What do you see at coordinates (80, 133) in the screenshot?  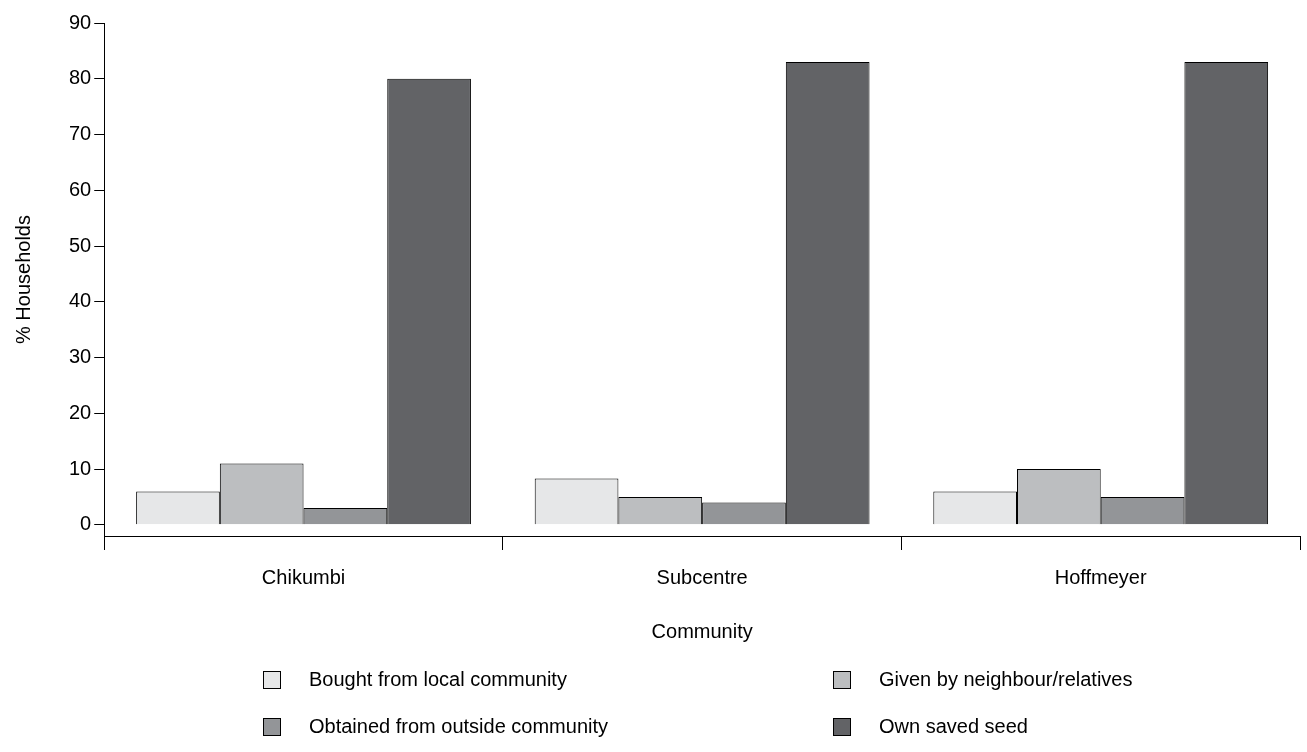 I see `y-tick-label: 70` at bounding box center [80, 133].